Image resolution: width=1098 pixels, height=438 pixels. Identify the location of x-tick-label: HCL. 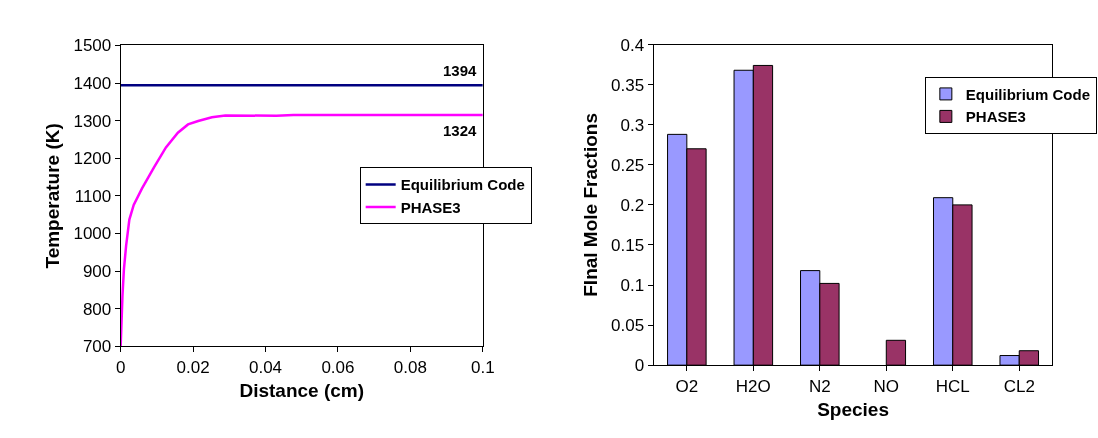
(952, 386).